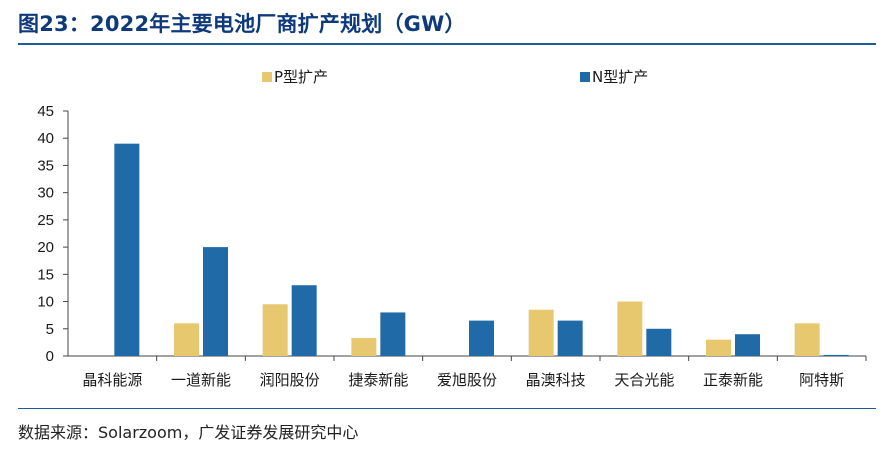  Describe the element at coordinates (188, 432) in the screenshot. I see `source-note: 数据来源：Solarzoom，广发证券发展研究中心` at that location.